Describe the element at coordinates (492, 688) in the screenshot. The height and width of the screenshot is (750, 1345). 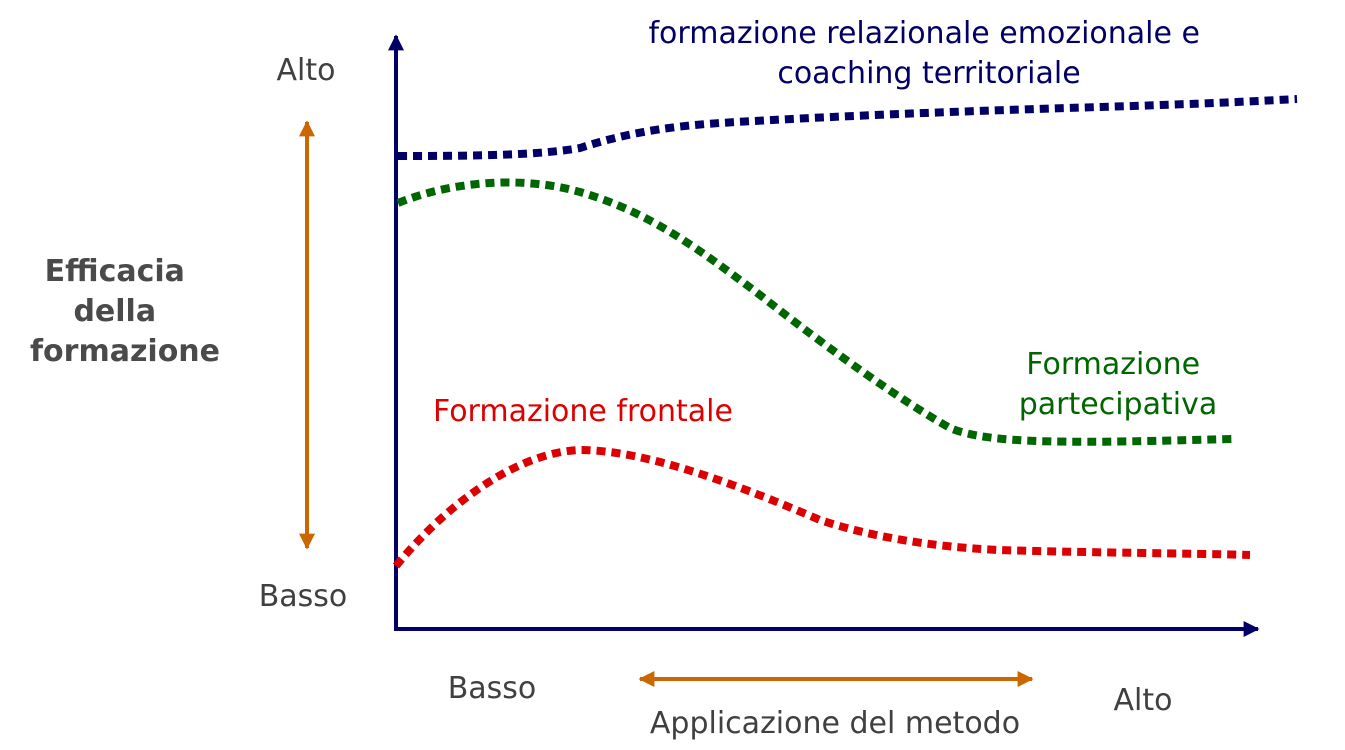
I see `x-axis-low-label: Basso` at that location.